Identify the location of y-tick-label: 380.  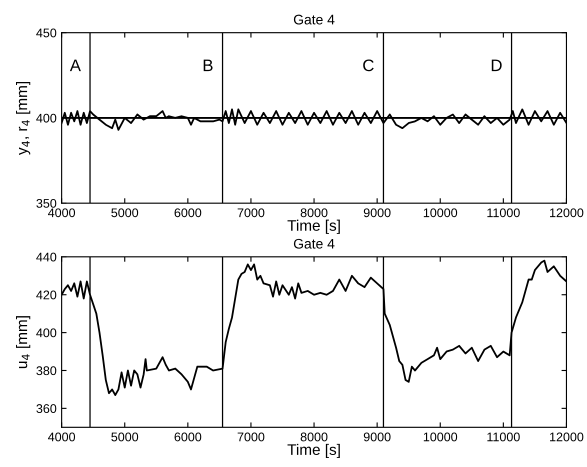
(46, 371).